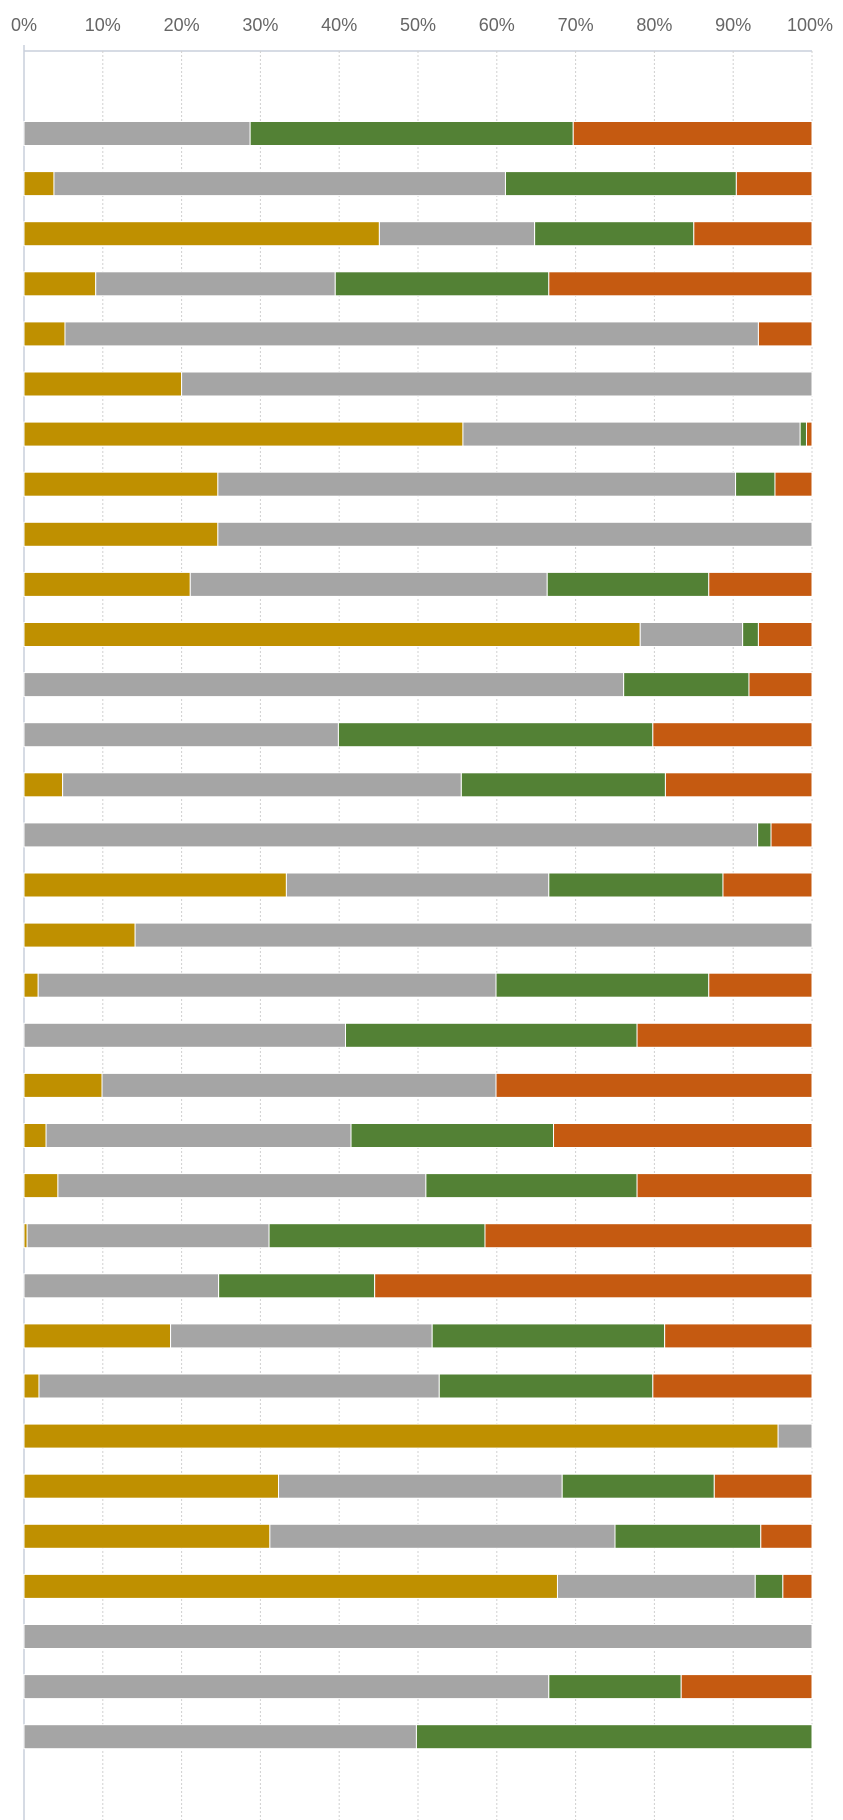 This screenshot has height=1820, width=843. I want to click on x-tick-label: 100%, so click(810, 25).